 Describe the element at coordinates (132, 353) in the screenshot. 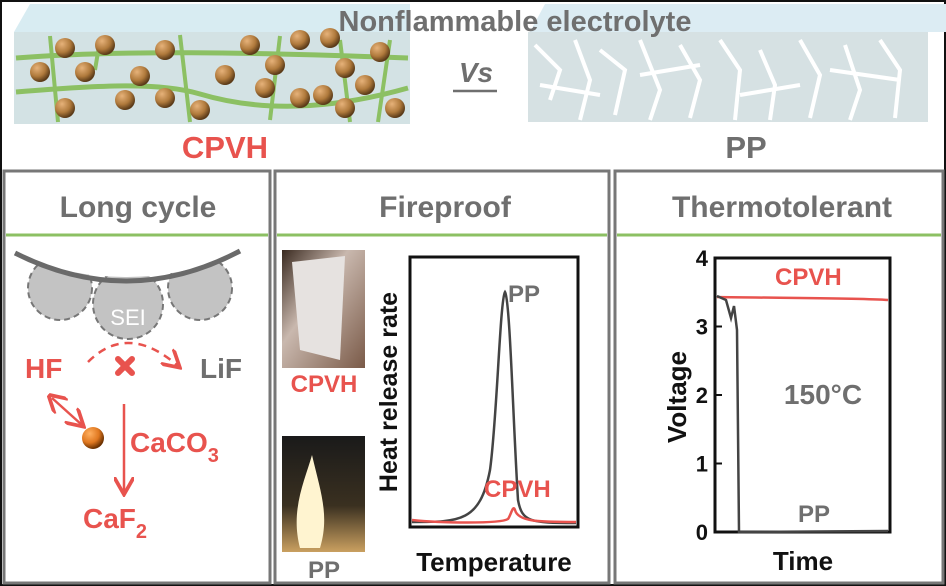

I see `blocked-reaction-arrow` at that location.